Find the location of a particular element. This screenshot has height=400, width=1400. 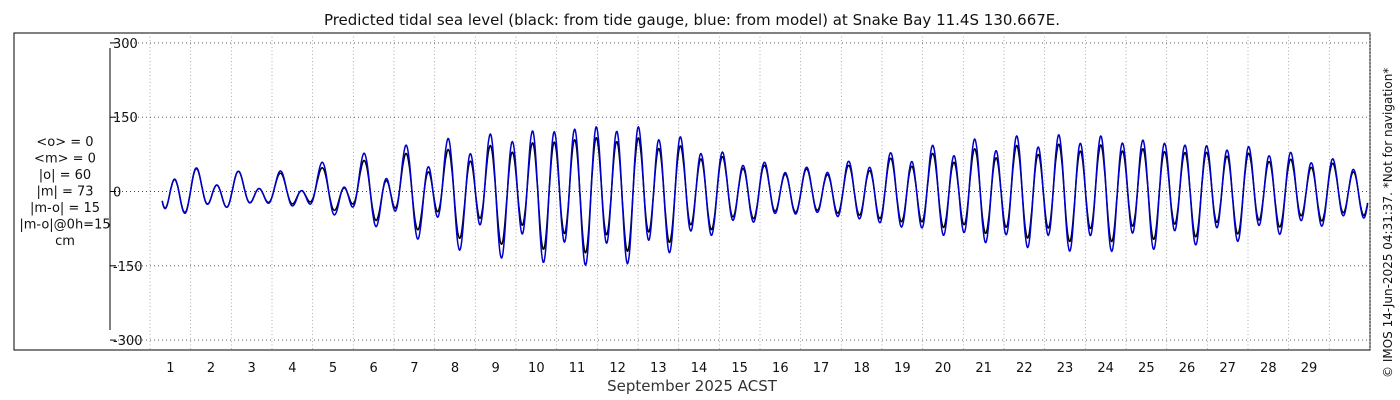

x-tick-label: 21 is located at coordinates (983, 368).